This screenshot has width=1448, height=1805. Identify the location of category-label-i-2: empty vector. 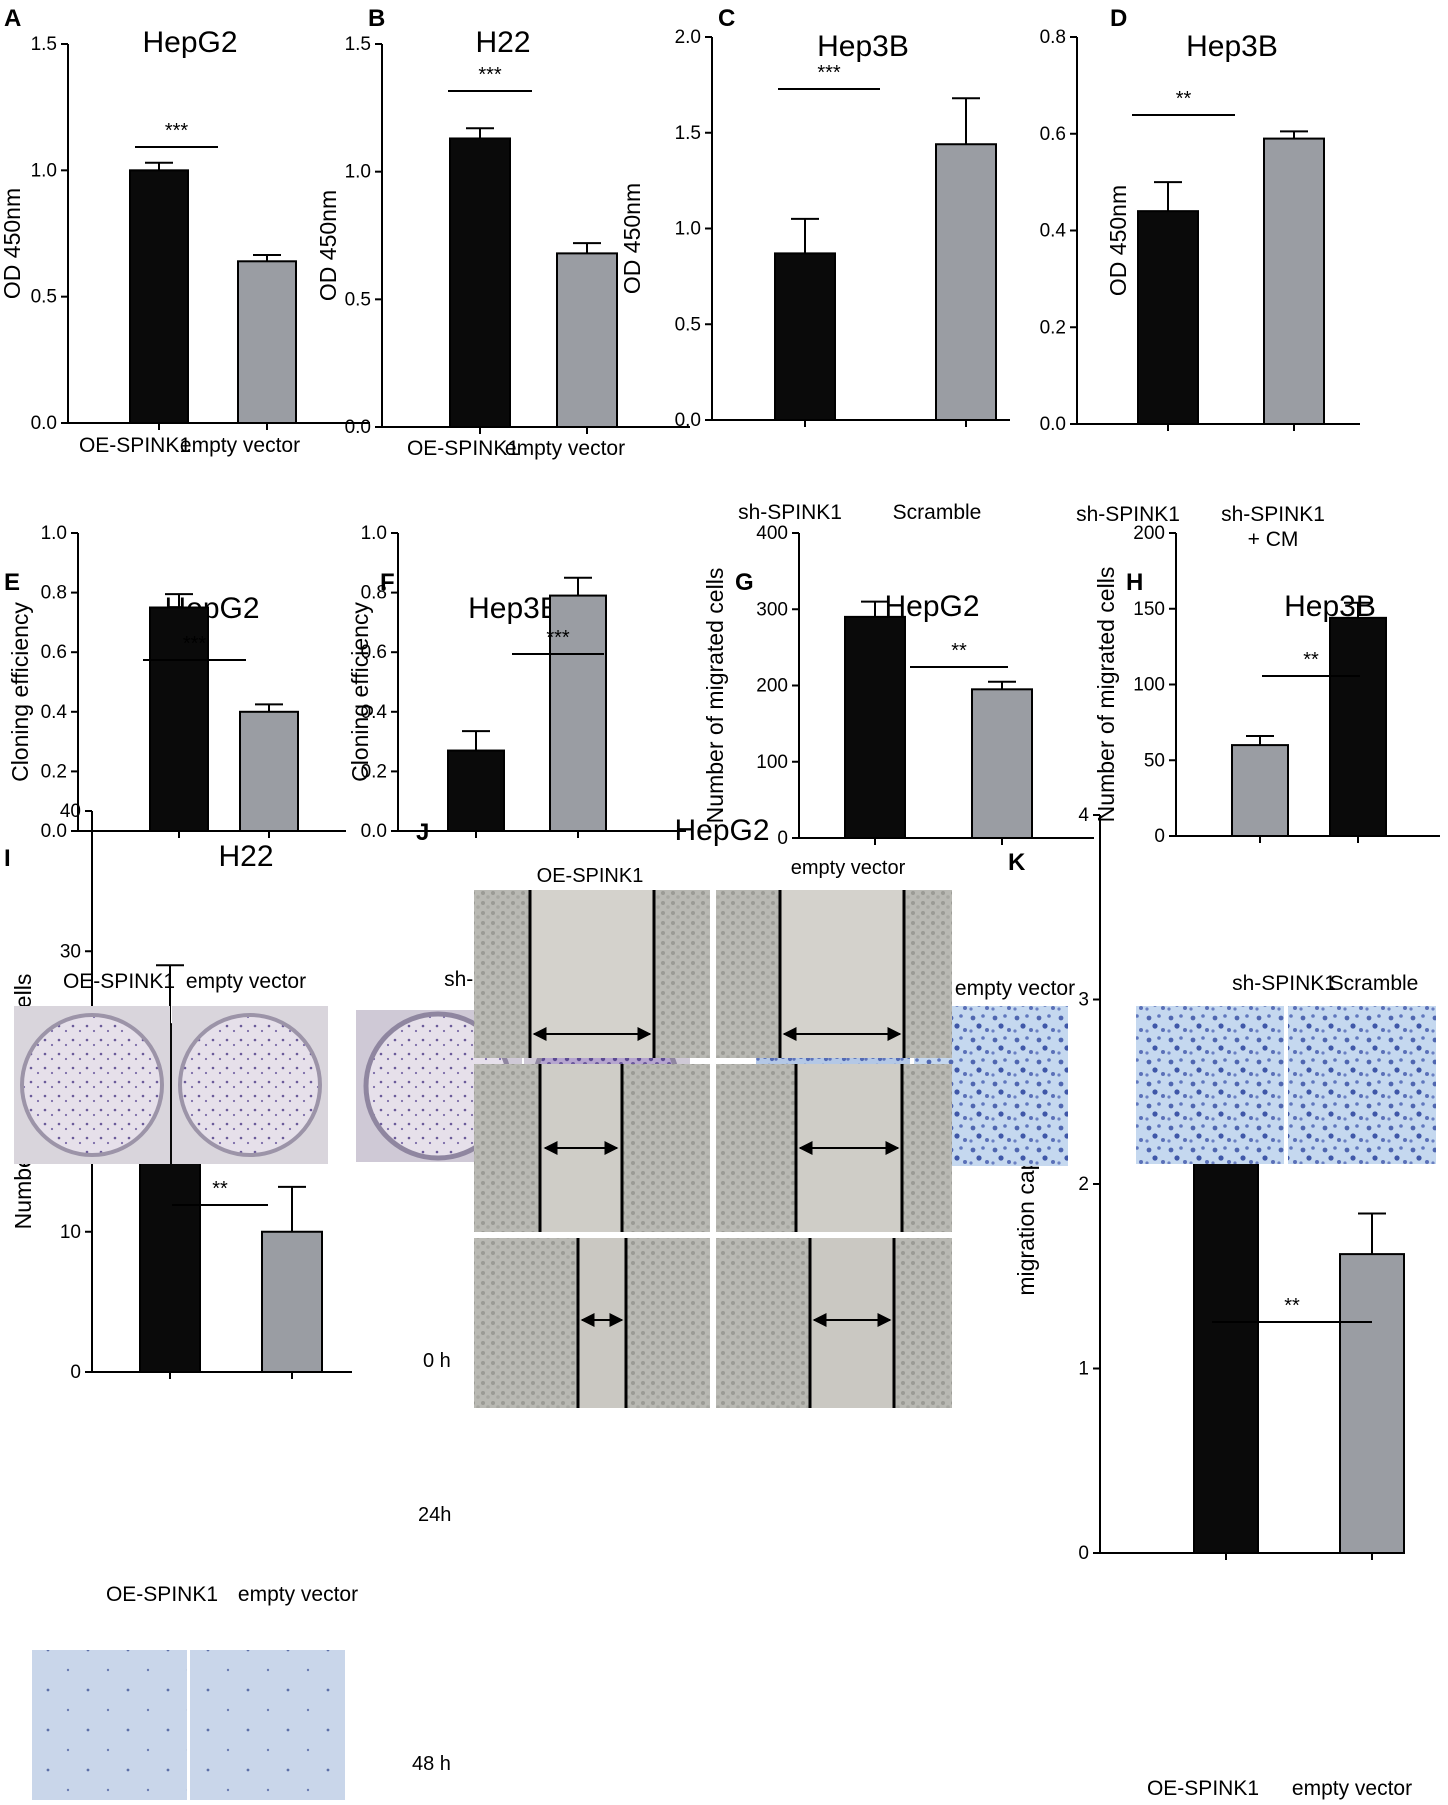
(298, 1594).